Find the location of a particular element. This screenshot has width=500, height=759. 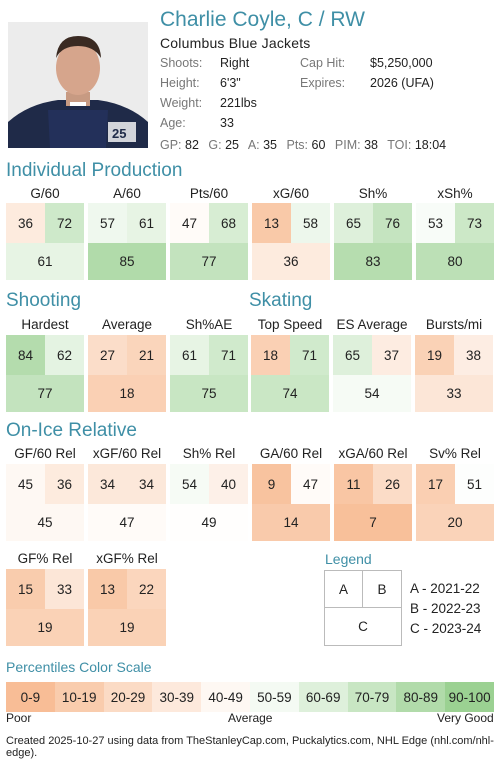

metric-cell-a: 57 is located at coordinates (107, 223).